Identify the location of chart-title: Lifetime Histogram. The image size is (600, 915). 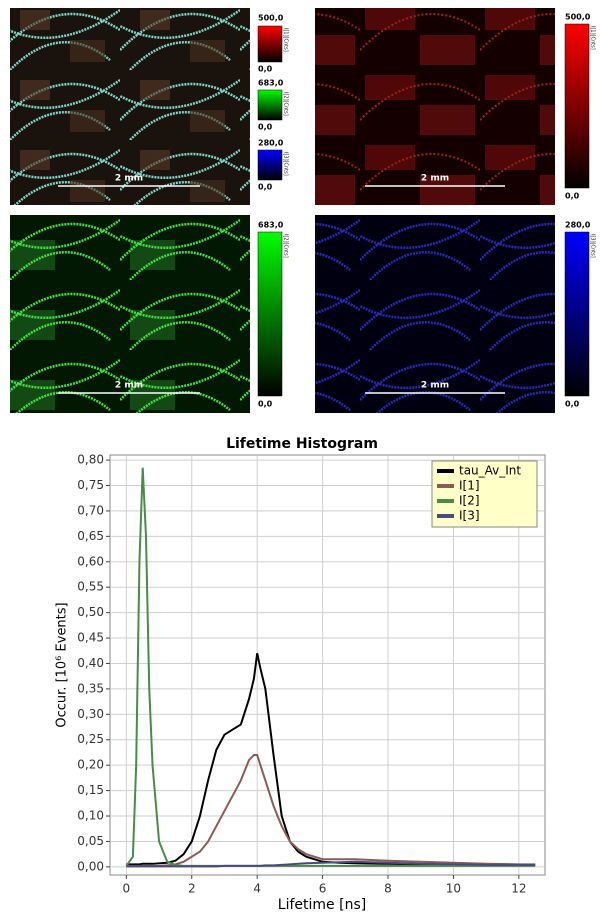
(302, 444).